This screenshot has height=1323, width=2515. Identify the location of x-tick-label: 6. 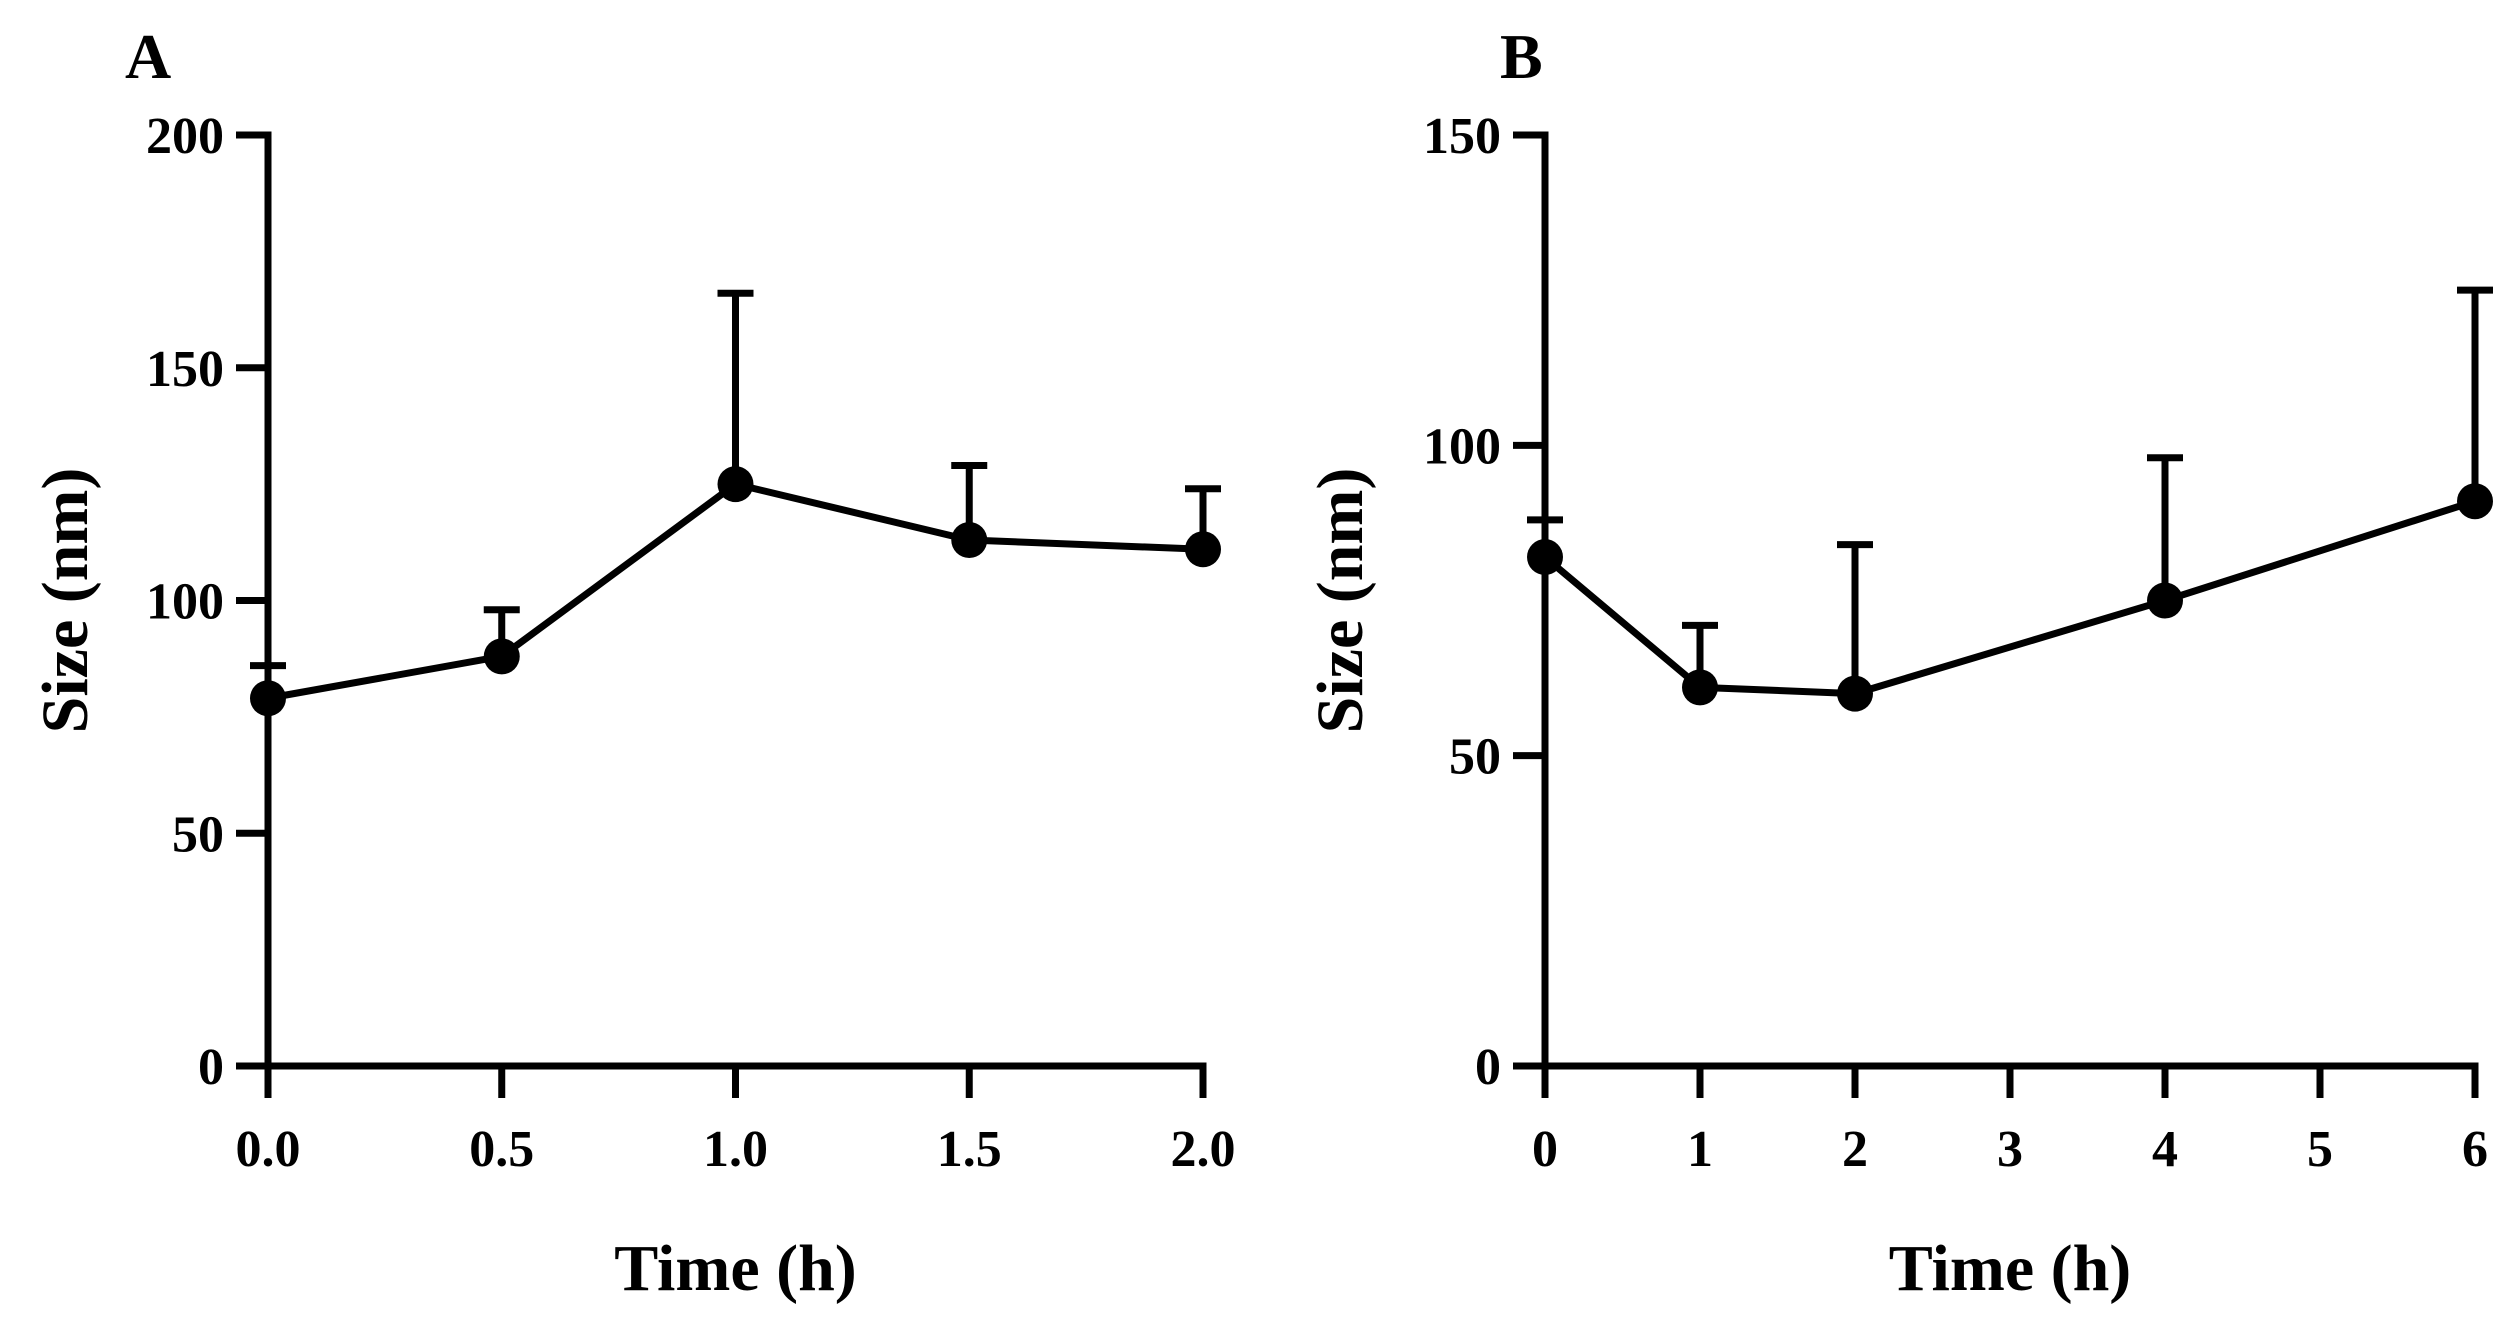
(2475, 1149).